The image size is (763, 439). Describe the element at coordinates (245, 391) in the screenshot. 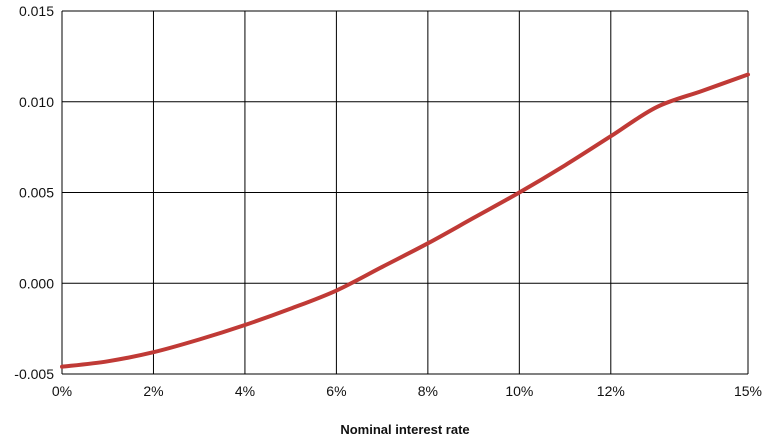

I see `x-tick-label-2: 4%` at that location.